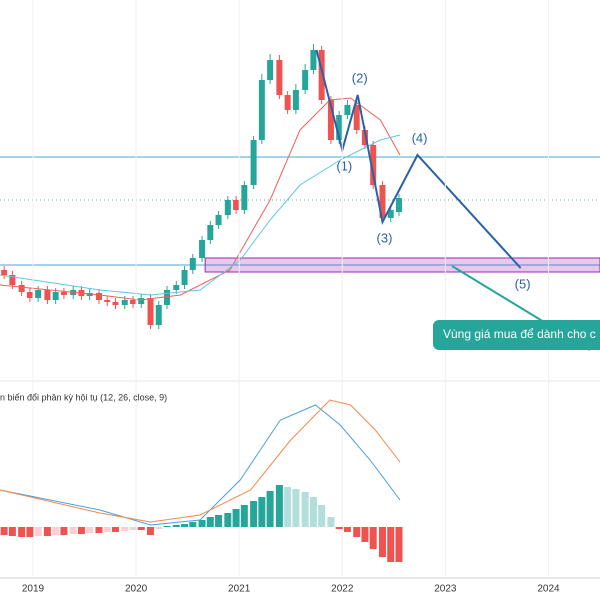  I want to click on annotations: Vùng giá mua để dành cho c, so click(516, 308).